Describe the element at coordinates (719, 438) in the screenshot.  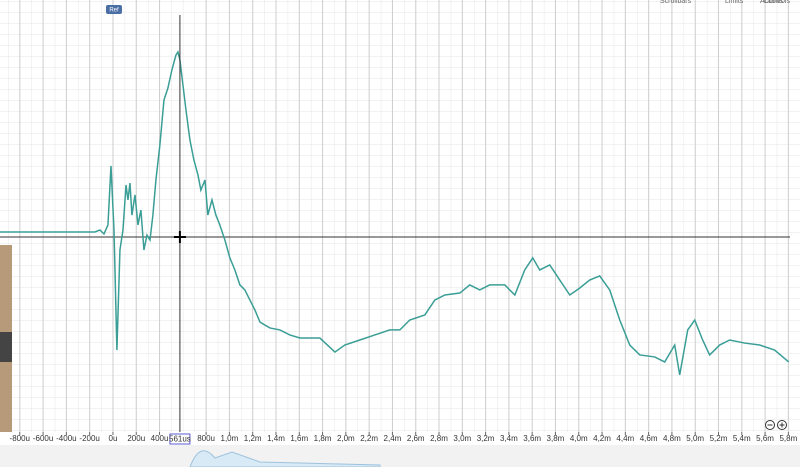
I see `x-tick-label: 5,2m` at that location.